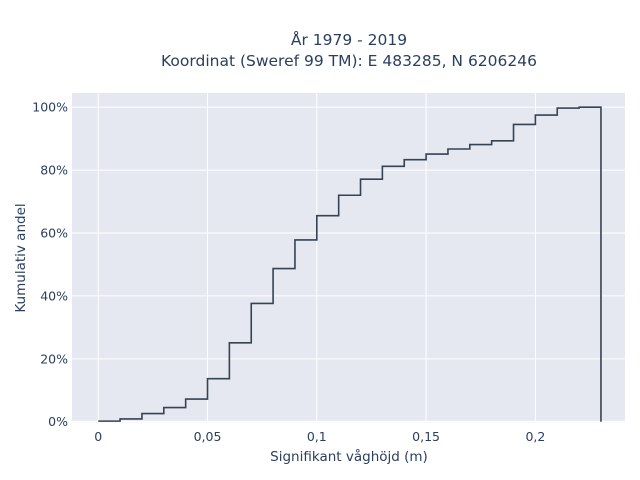  I want to click on y-tick-label: 60%, so click(54, 232).